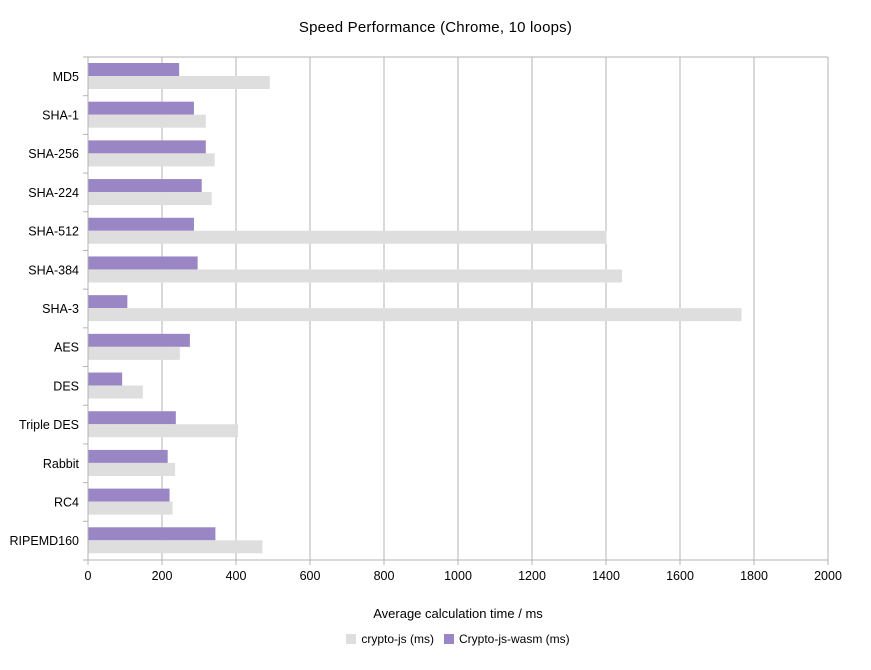 The image size is (871, 670). Describe the element at coordinates (60, 309) in the screenshot. I see `y-category-label: SHA-3` at that location.